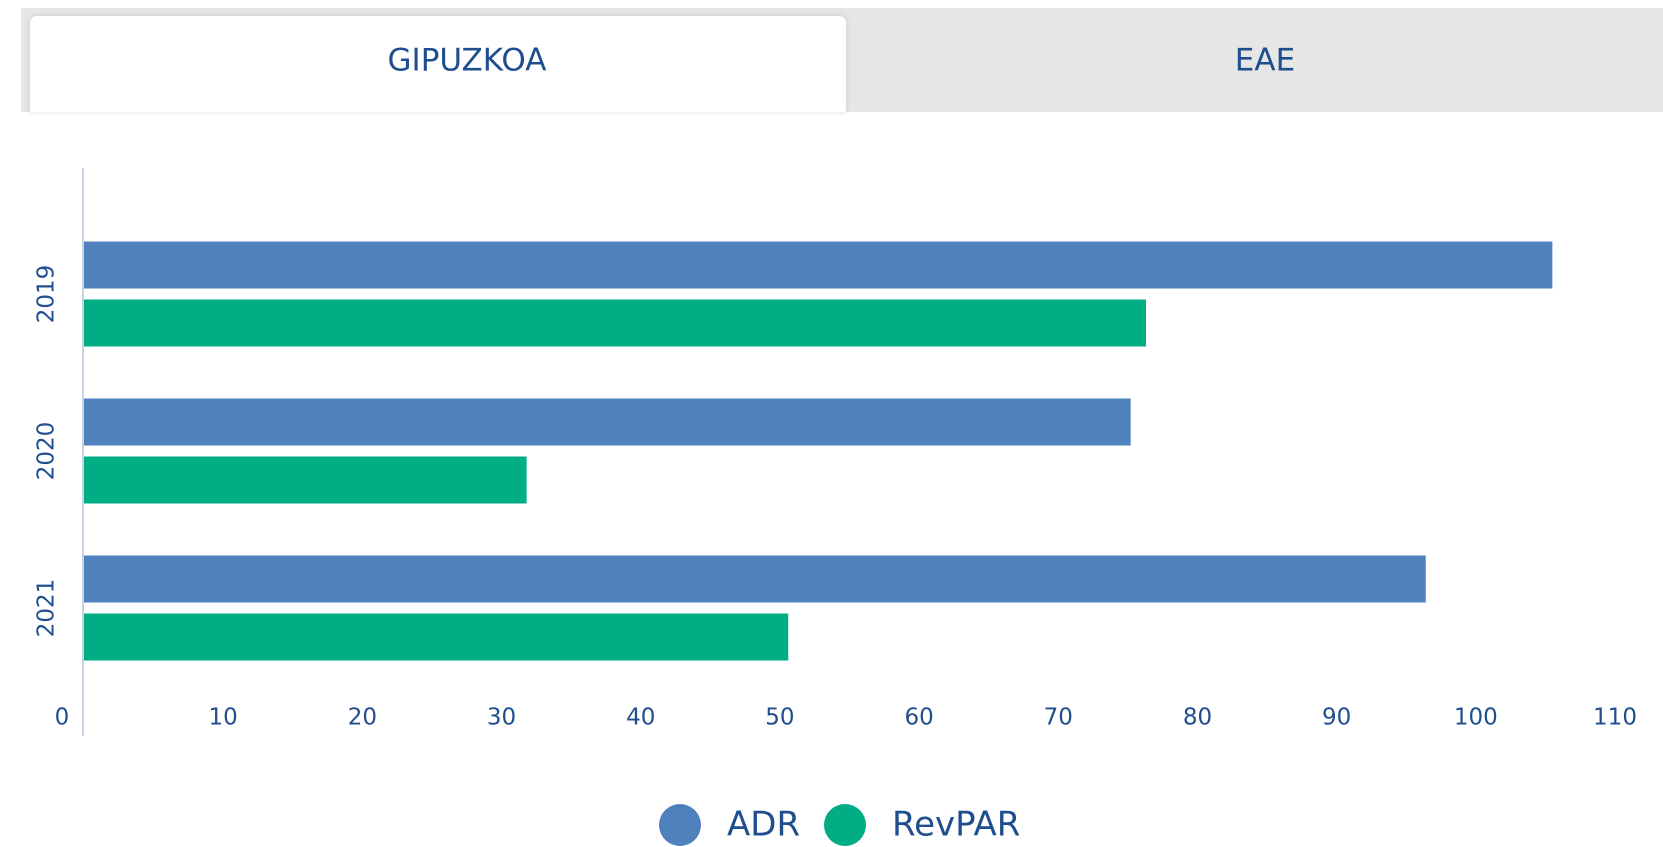 Image resolution: width=1663 pixels, height=847 pixels. I want to click on legend-label: RevPAR, so click(956, 825).